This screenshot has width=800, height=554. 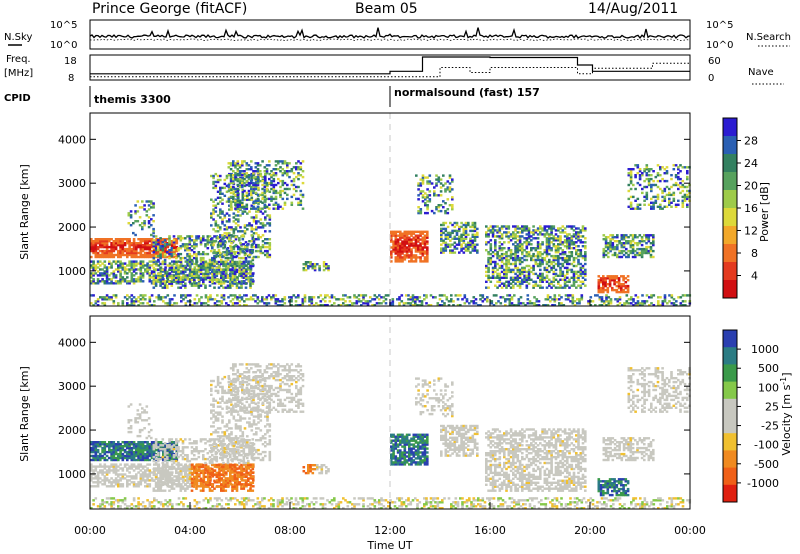 What do you see at coordinates (389, 39) in the screenshot?
I see `noise-search-series` at bounding box center [389, 39].